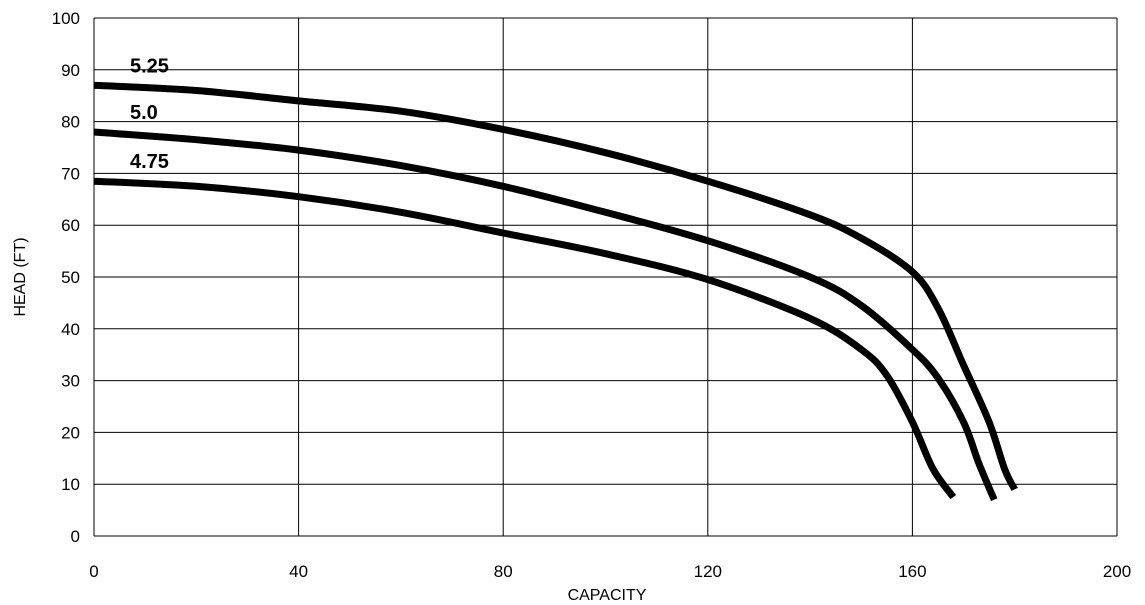 The height and width of the screenshot is (605, 1145). I want to click on y-tick-label: 0, so click(75, 536).